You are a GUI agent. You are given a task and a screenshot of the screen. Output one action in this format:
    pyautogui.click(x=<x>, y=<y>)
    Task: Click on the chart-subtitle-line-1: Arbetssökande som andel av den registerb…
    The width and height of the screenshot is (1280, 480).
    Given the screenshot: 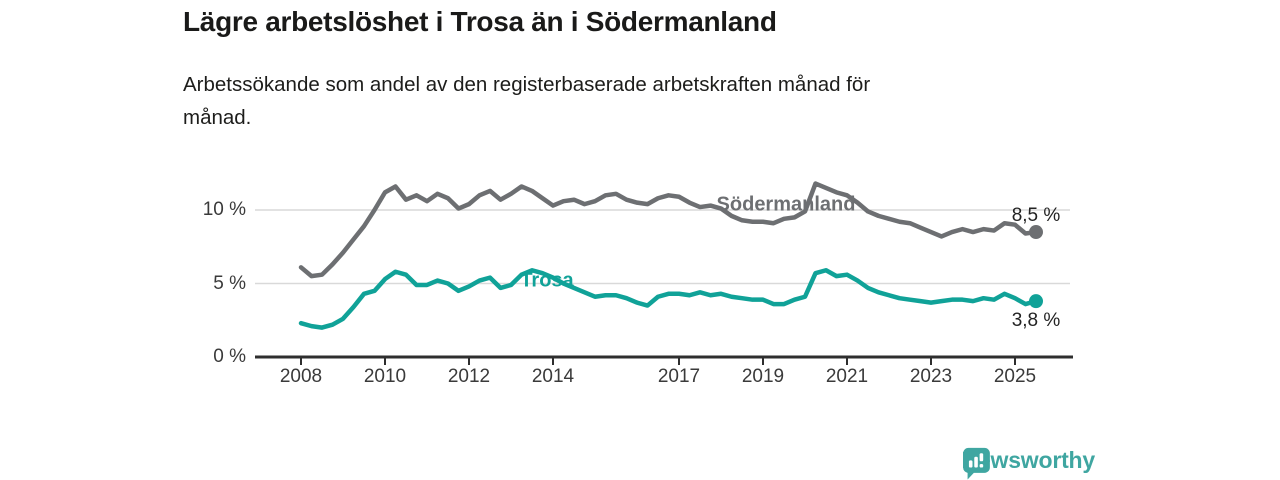 What is the action you would take?
    pyautogui.click(x=527, y=84)
    